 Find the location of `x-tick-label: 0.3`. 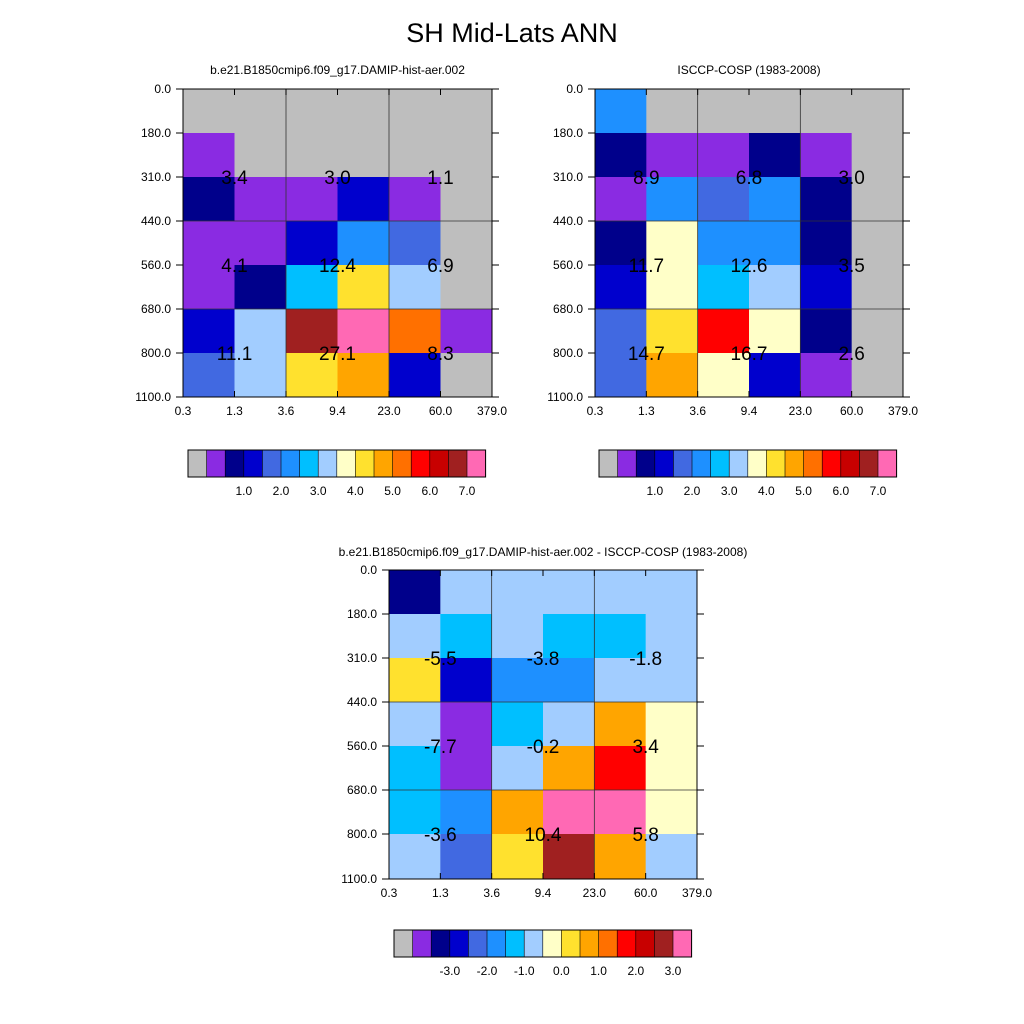

x-tick-label: 0.3 is located at coordinates (595, 411).